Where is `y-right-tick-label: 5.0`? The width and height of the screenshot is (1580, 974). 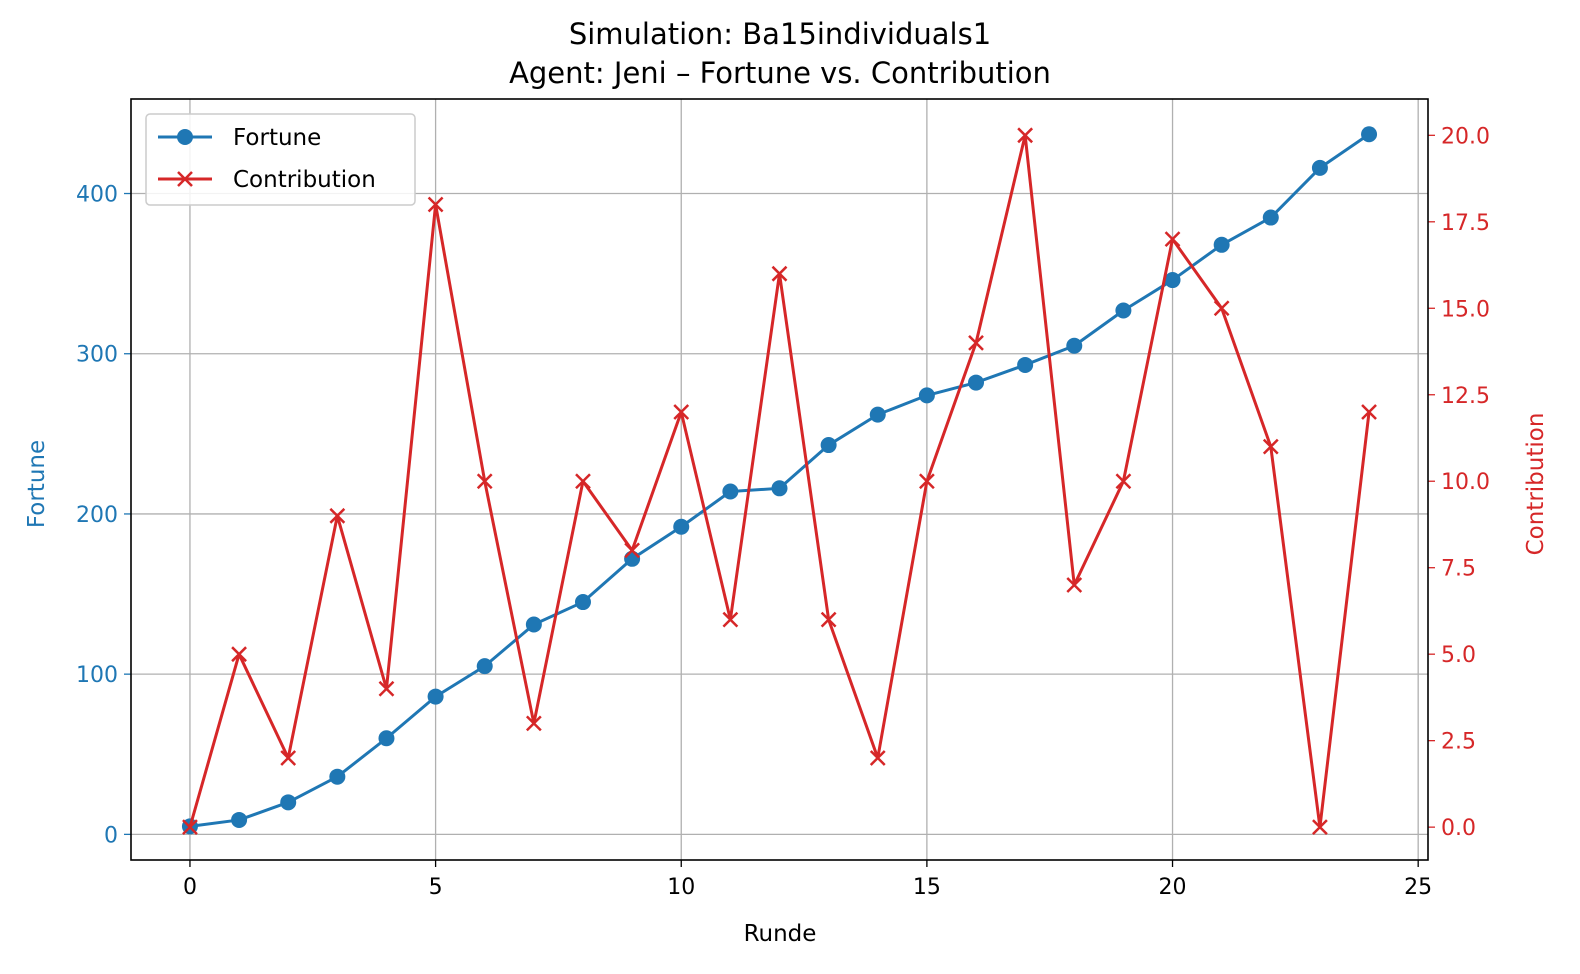 y-right-tick-label: 5.0 is located at coordinates (1458, 655).